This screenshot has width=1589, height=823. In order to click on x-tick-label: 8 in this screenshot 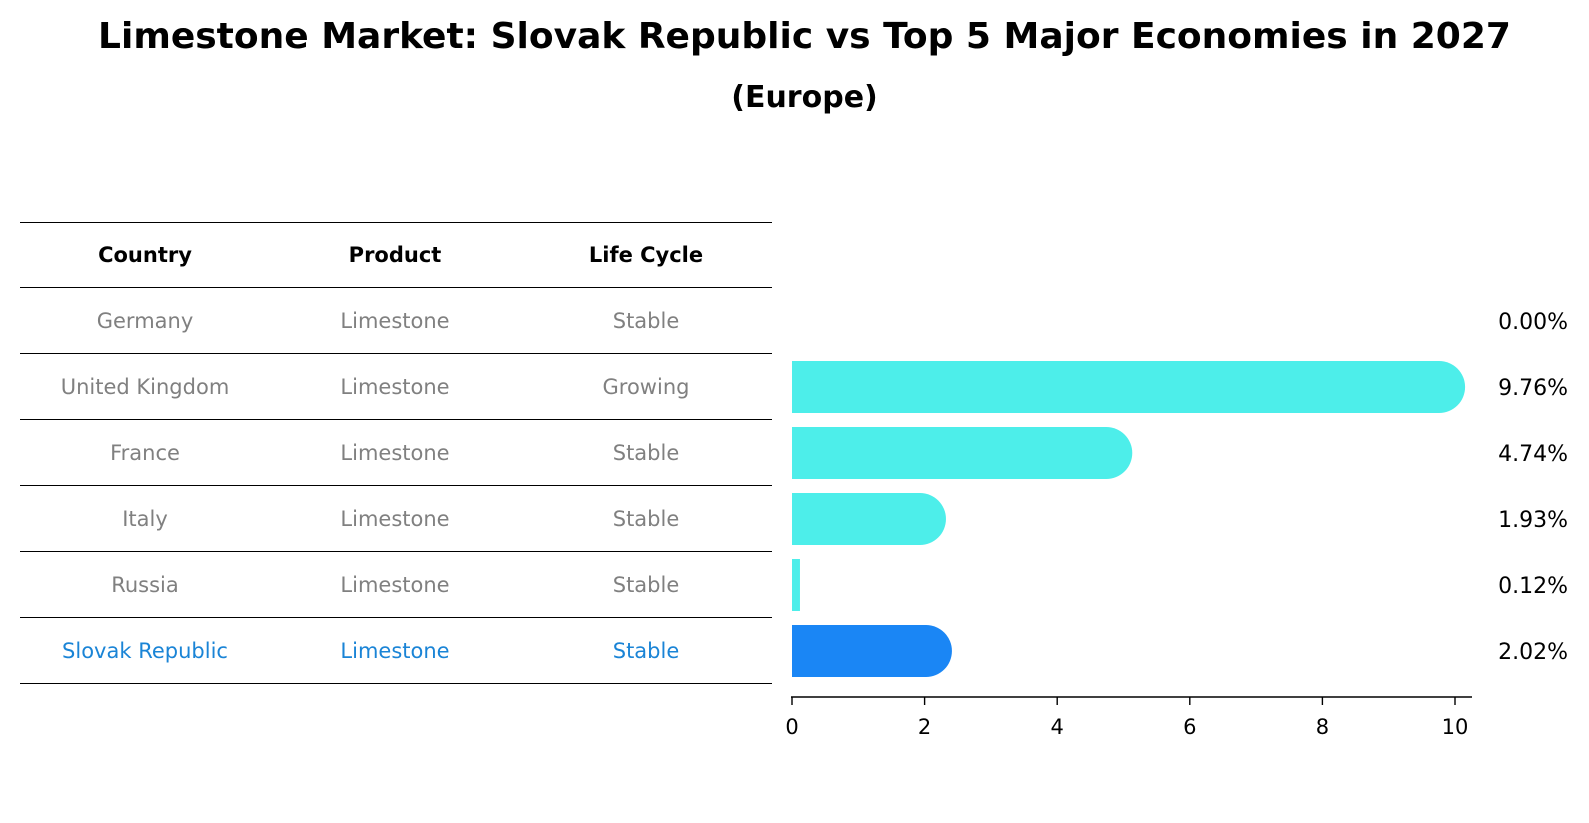, I will do `click(1322, 727)`.